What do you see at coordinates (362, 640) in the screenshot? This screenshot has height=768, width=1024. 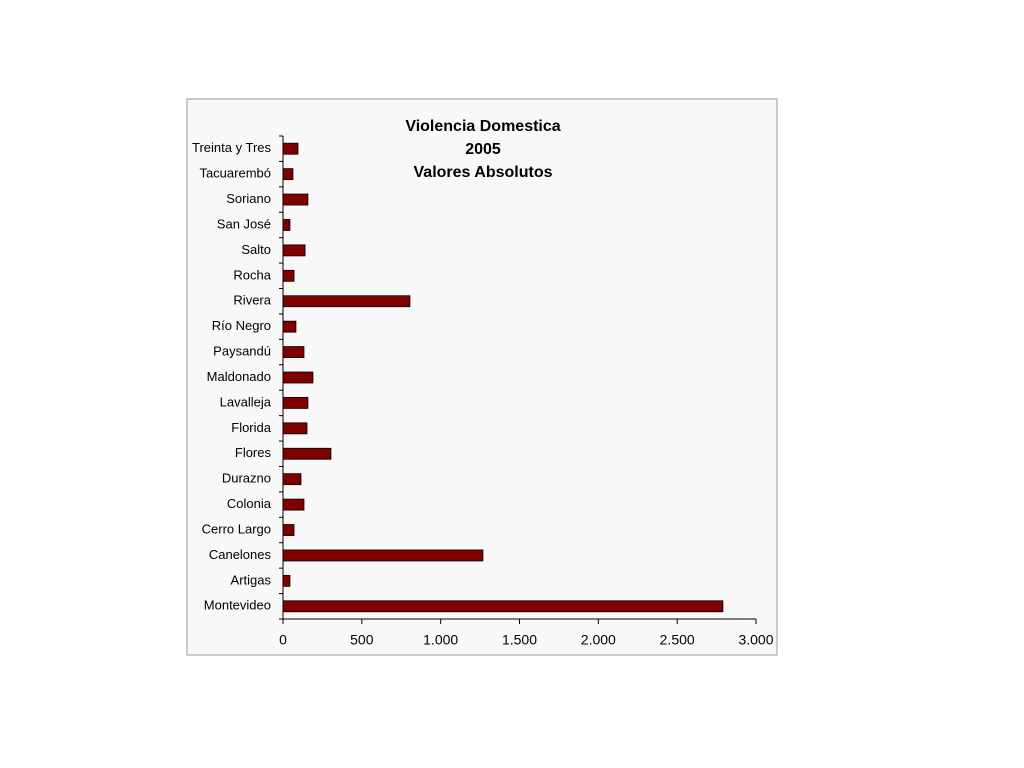 I see `x-tick-label: 500` at bounding box center [362, 640].